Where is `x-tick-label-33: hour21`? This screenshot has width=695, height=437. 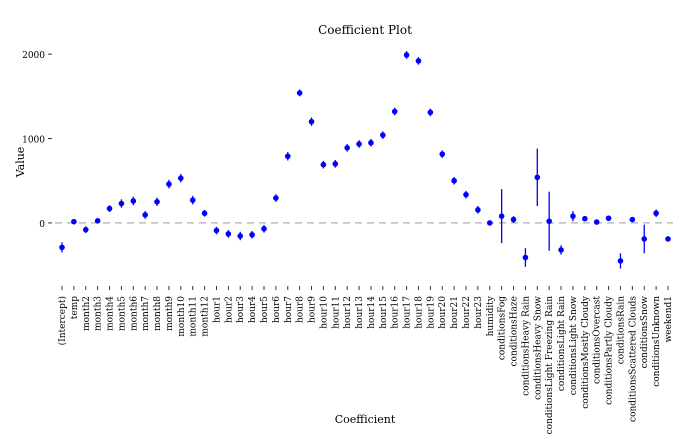 x-tick-label-33: hour21 is located at coordinates (455, 312).